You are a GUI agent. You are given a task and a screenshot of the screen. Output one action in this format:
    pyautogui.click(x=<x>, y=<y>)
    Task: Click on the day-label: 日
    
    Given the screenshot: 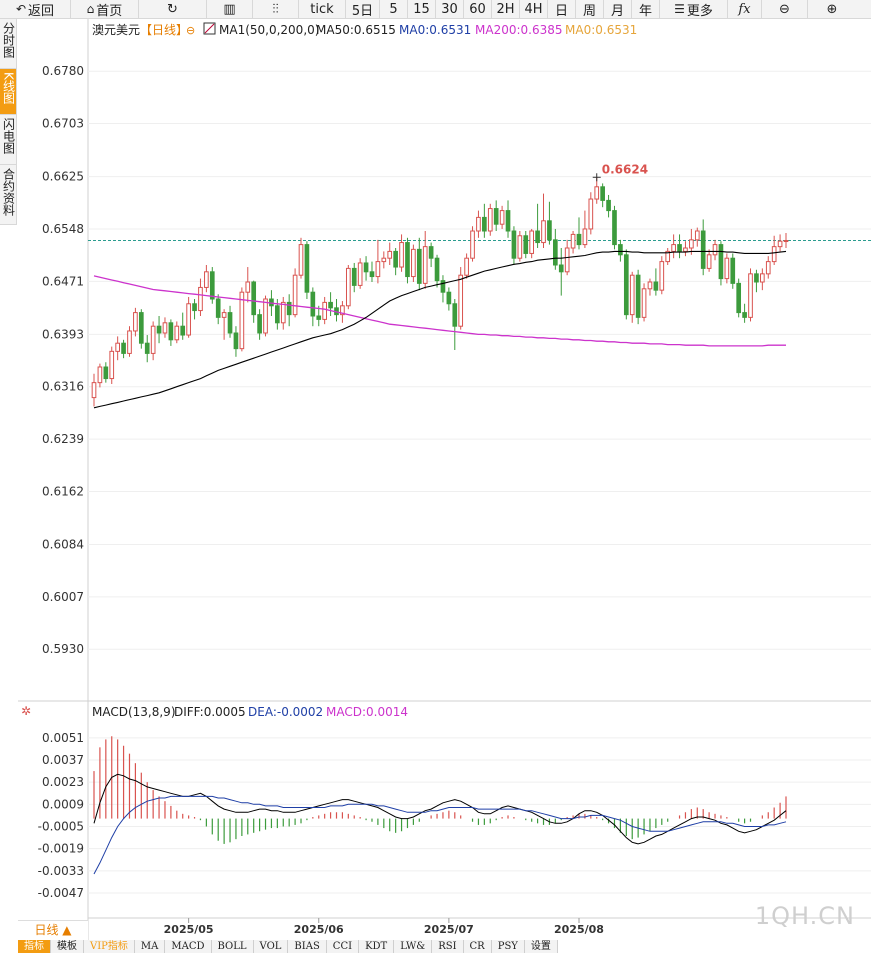 What is the action you would take?
    pyautogui.click(x=561, y=11)
    